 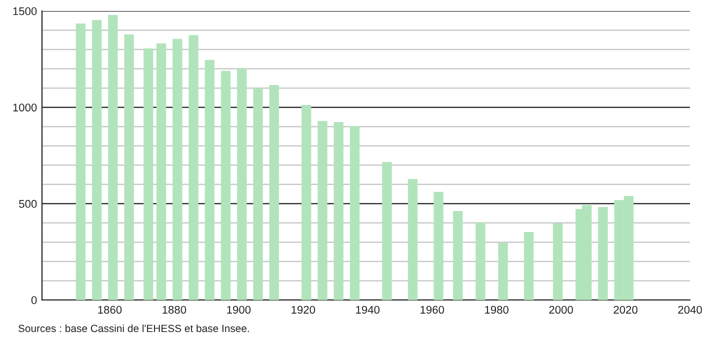 What do you see at coordinates (626, 310) in the screenshot?
I see `x-tick-label: 2020` at bounding box center [626, 310].